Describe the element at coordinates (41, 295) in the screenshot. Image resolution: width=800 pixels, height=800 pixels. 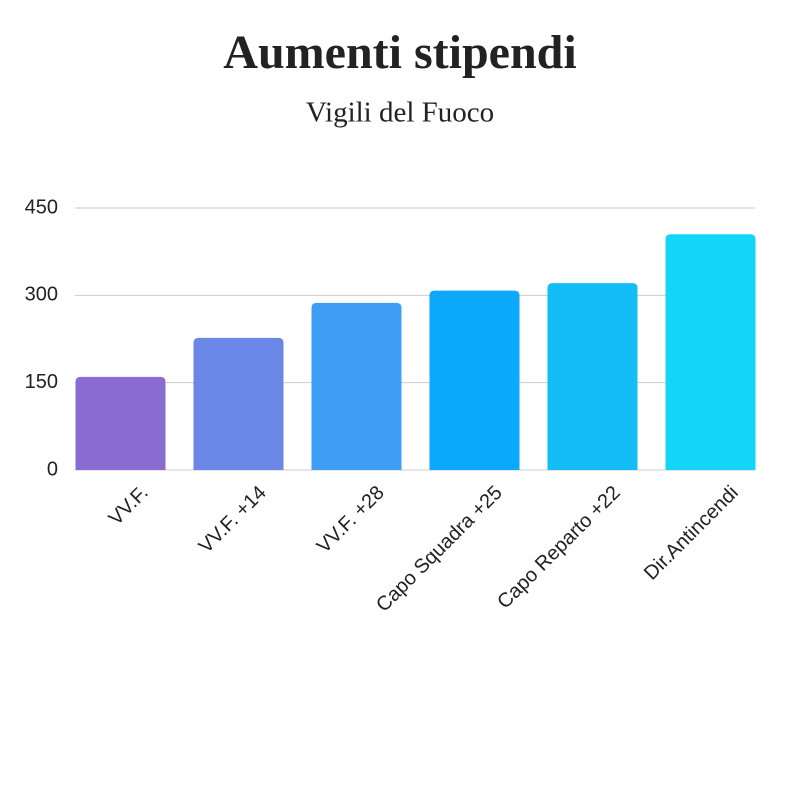
I see `y-tick-label: 300` at that location.